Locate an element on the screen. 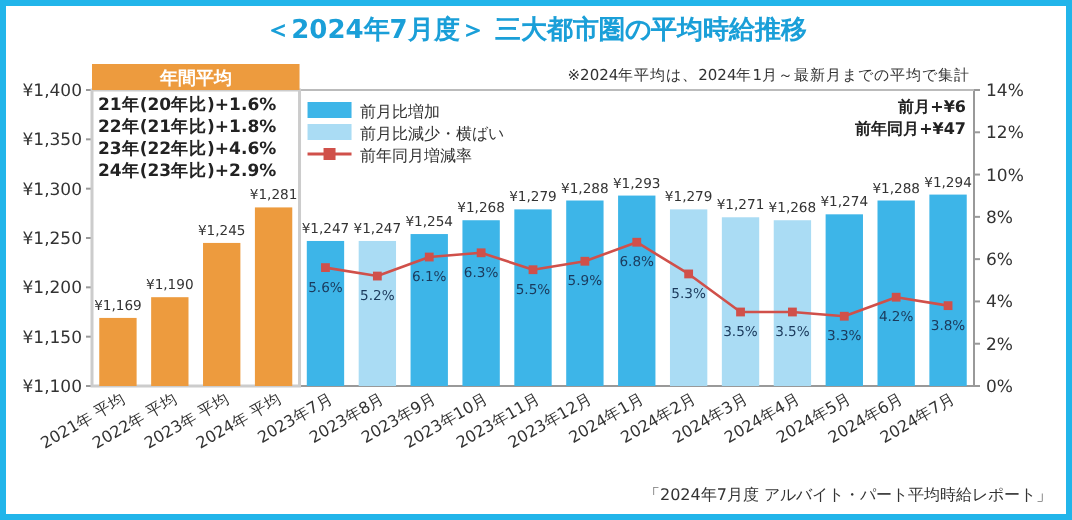 This screenshot has height=520, width=1072. y-tick-label: ¥1,150 is located at coordinates (52, 338).